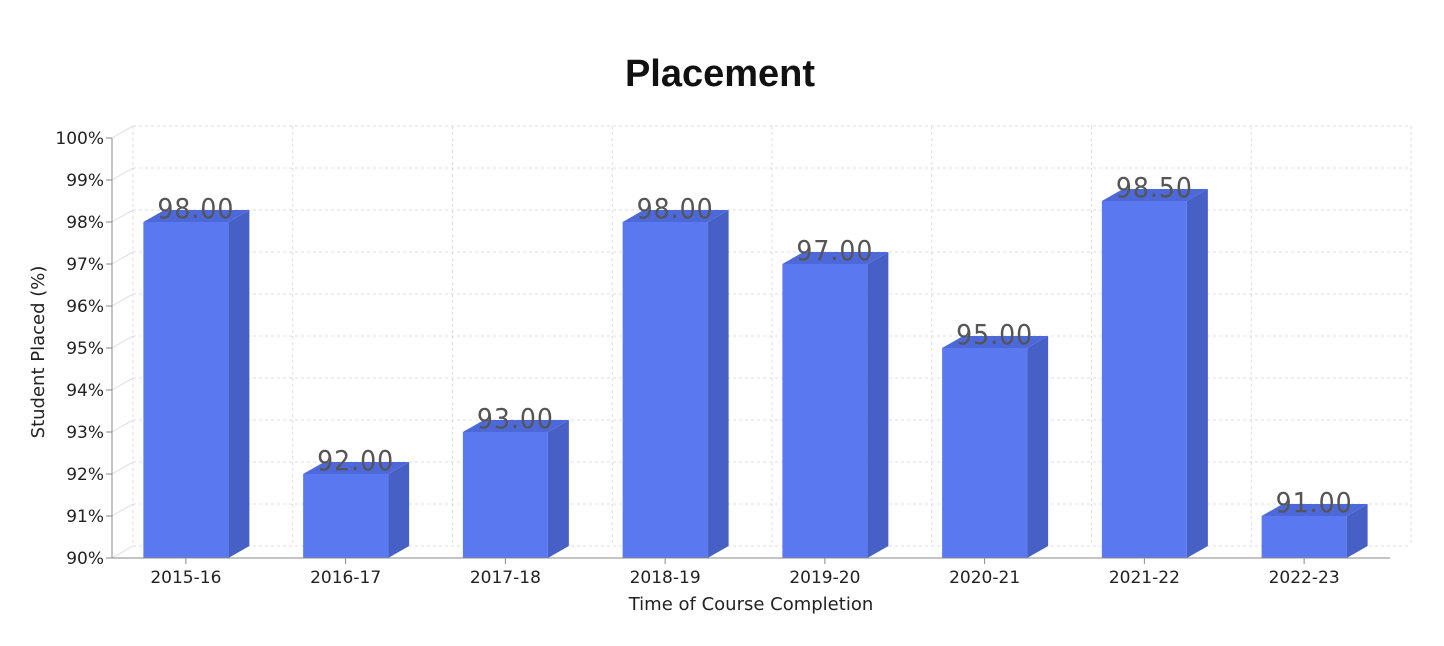 This screenshot has height=646, width=1444. I want to click on chart-title: Placement, so click(720, 74).